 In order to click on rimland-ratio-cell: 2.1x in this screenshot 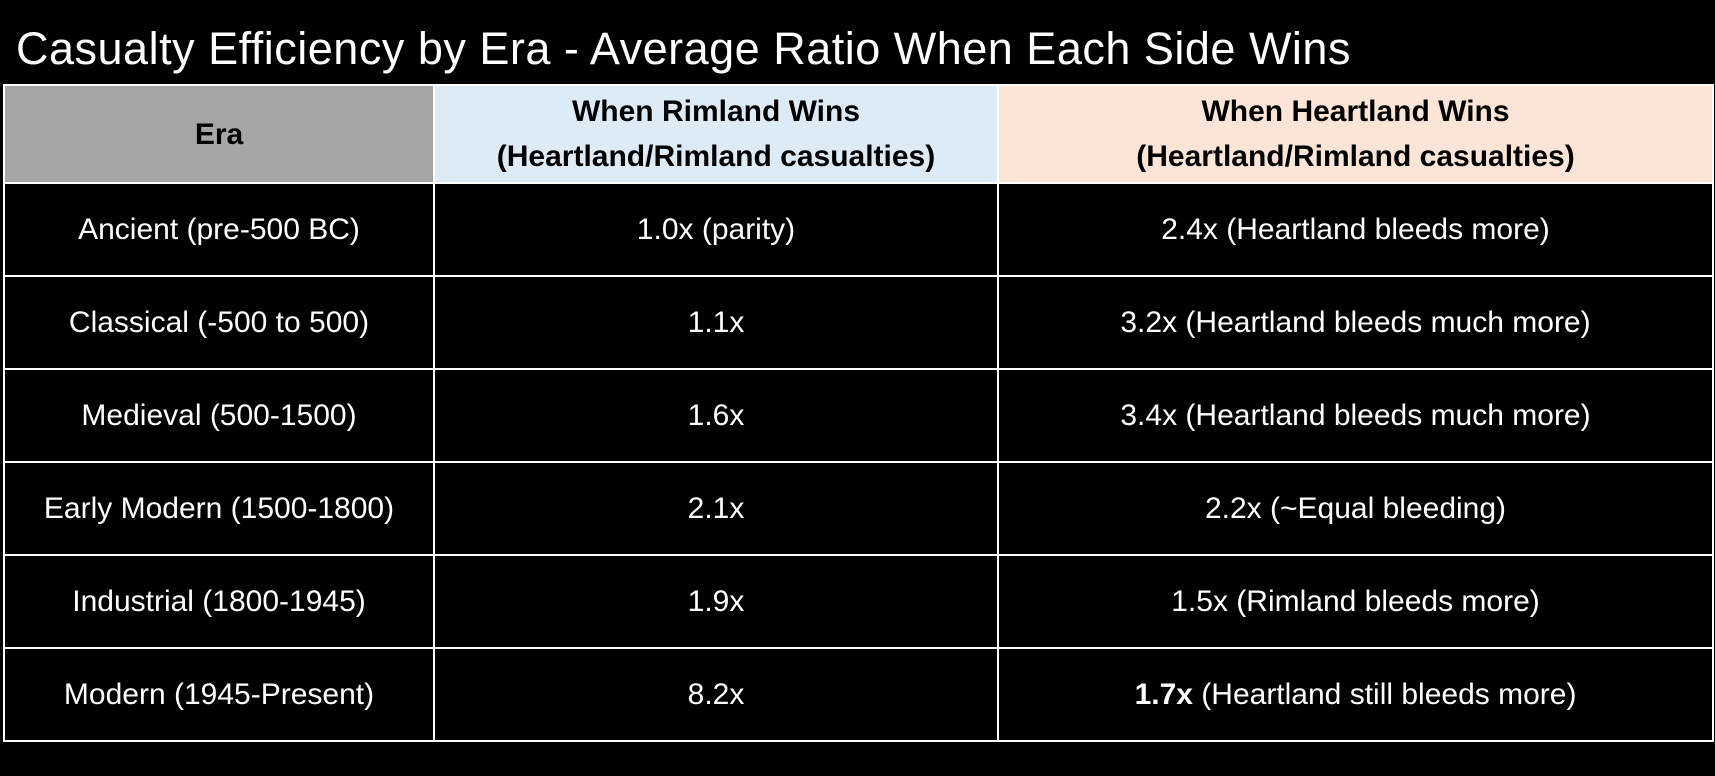, I will do `click(716, 509)`.